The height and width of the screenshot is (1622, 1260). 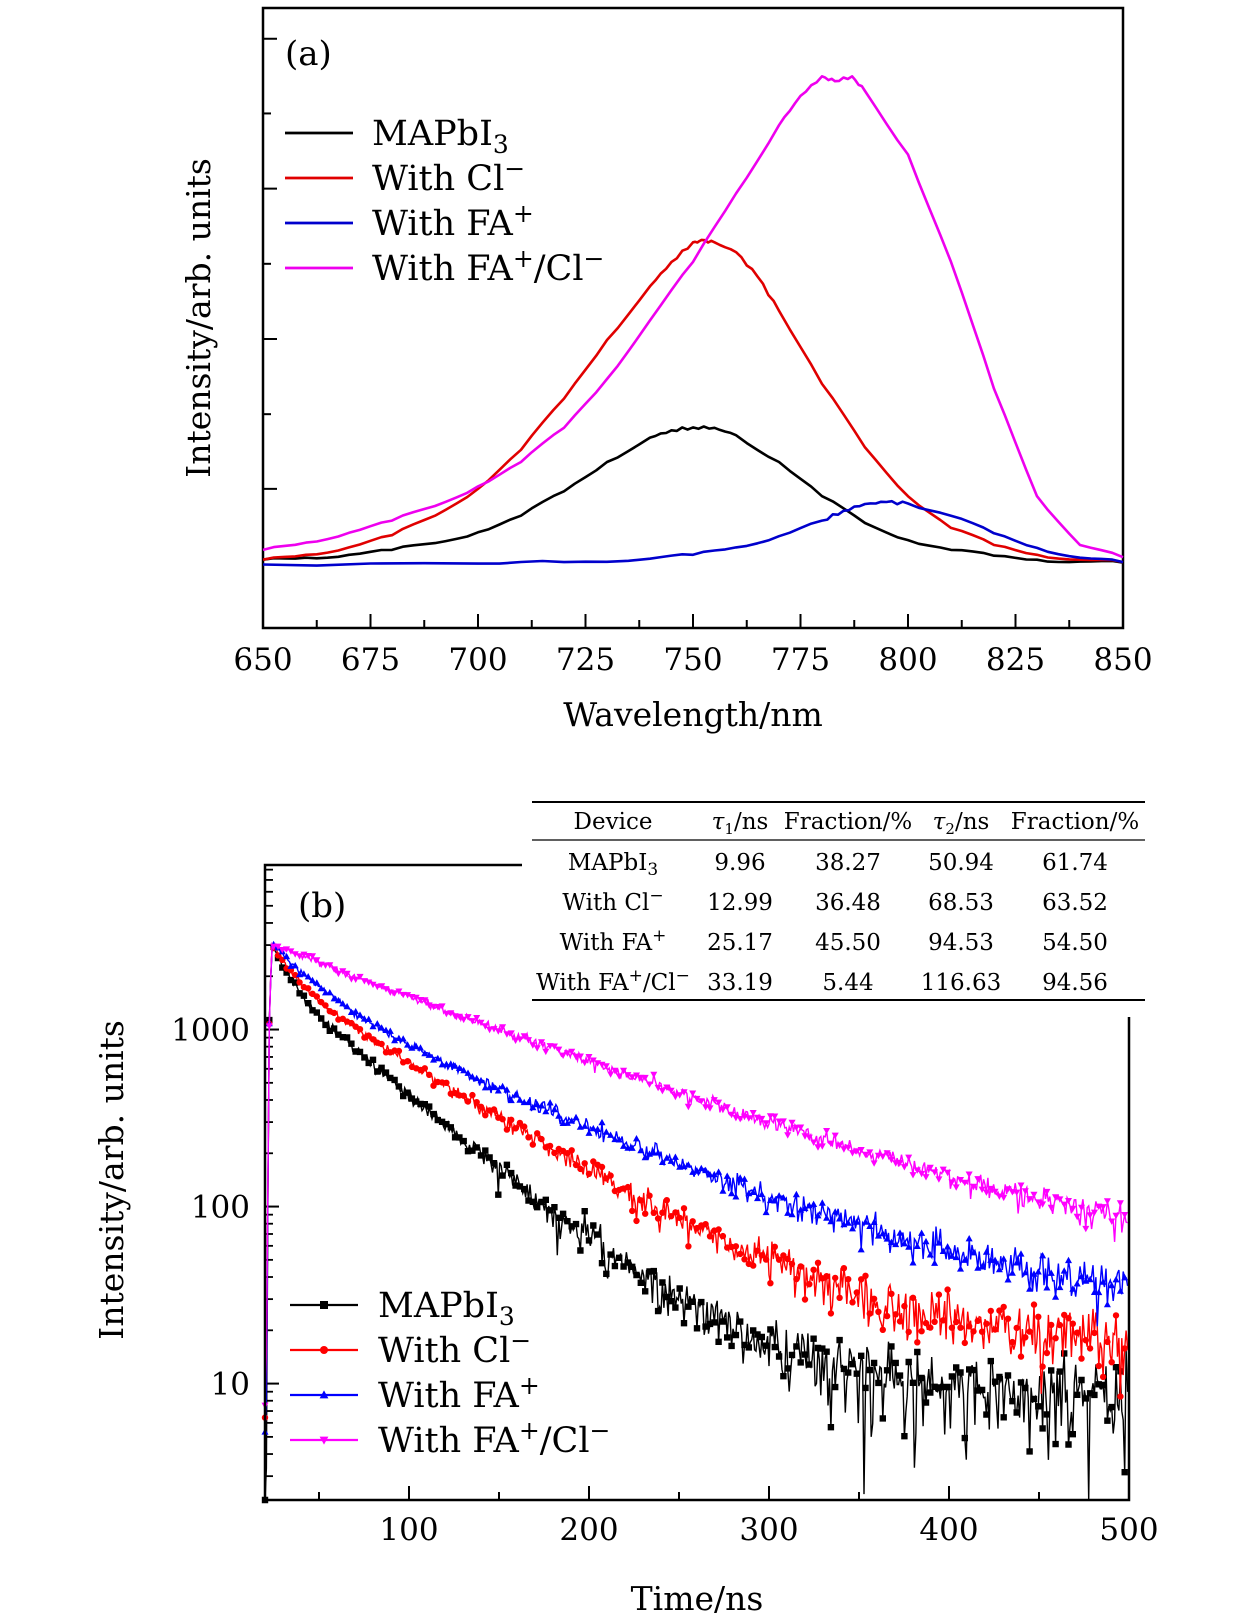 I want to click on table-cell-r4-c1: With FA+/Cl−, so click(x=613, y=981).